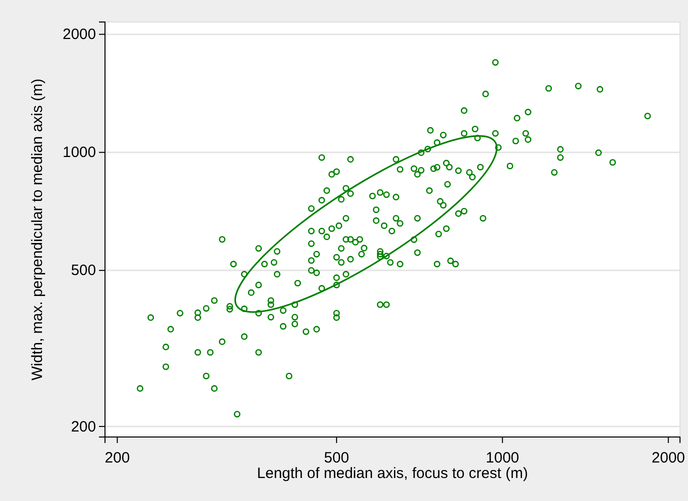 This screenshot has height=501, width=688. Describe the element at coordinates (337, 458) in the screenshot. I see `x-tick-label: 500` at that location.